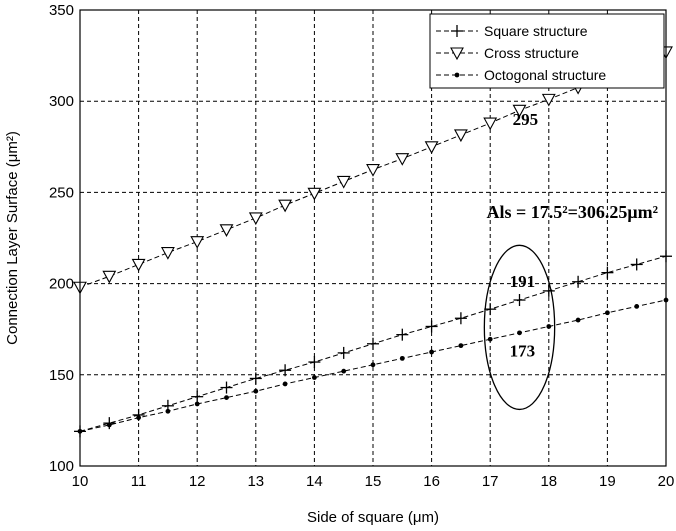 This screenshot has height=531, width=676. What do you see at coordinates (570, 260) in the screenshot?
I see `annotations: 295 Als = 17.5²=306.25μm² 191 173` at bounding box center [570, 260].